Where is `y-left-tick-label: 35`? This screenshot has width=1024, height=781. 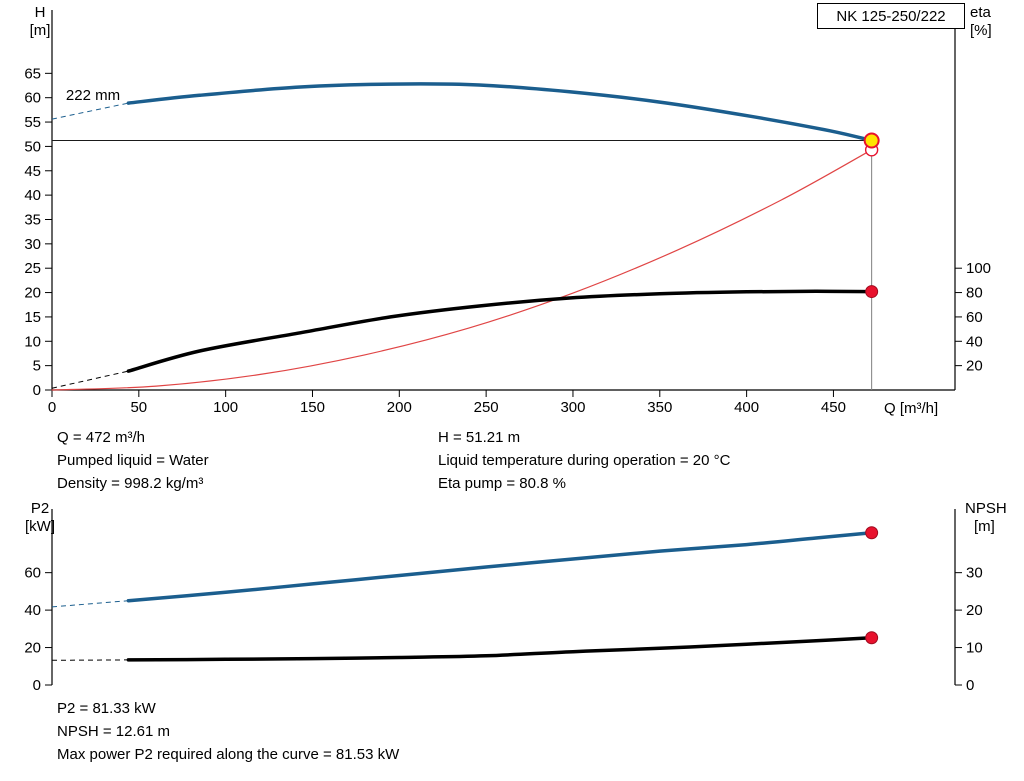 y-left-tick-label: 35 is located at coordinates (32, 219).